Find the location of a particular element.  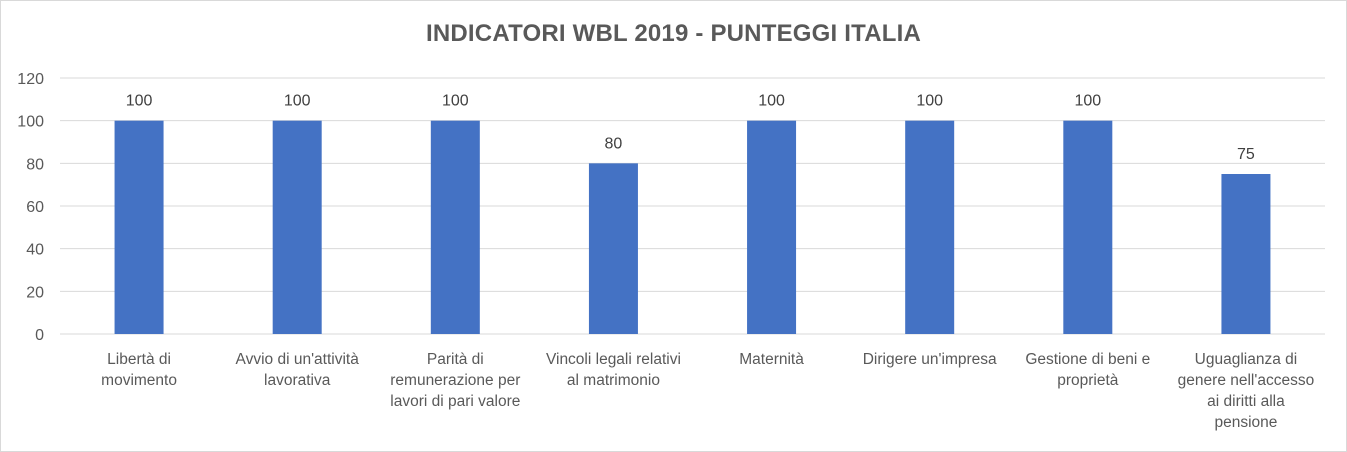

y-tick-label: 80 is located at coordinates (35, 164).